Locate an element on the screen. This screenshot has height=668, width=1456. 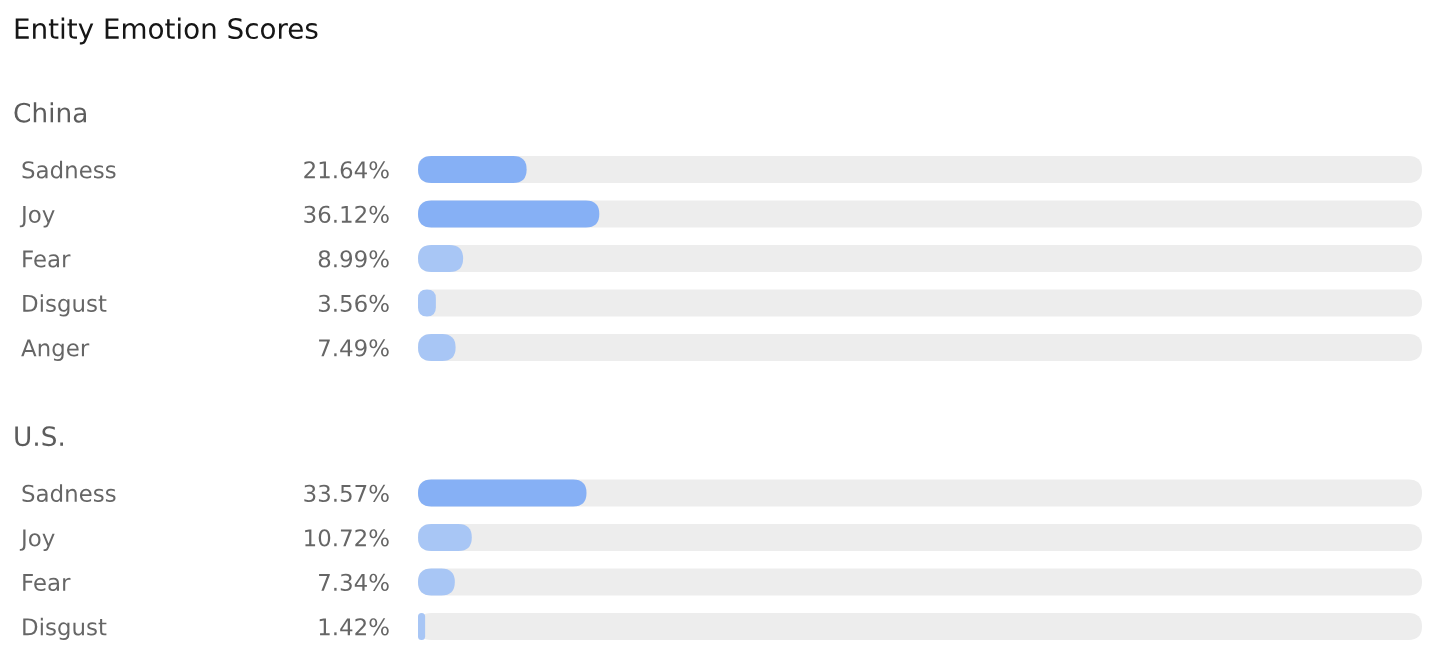
data-label: 1.42% is located at coordinates (354, 627).